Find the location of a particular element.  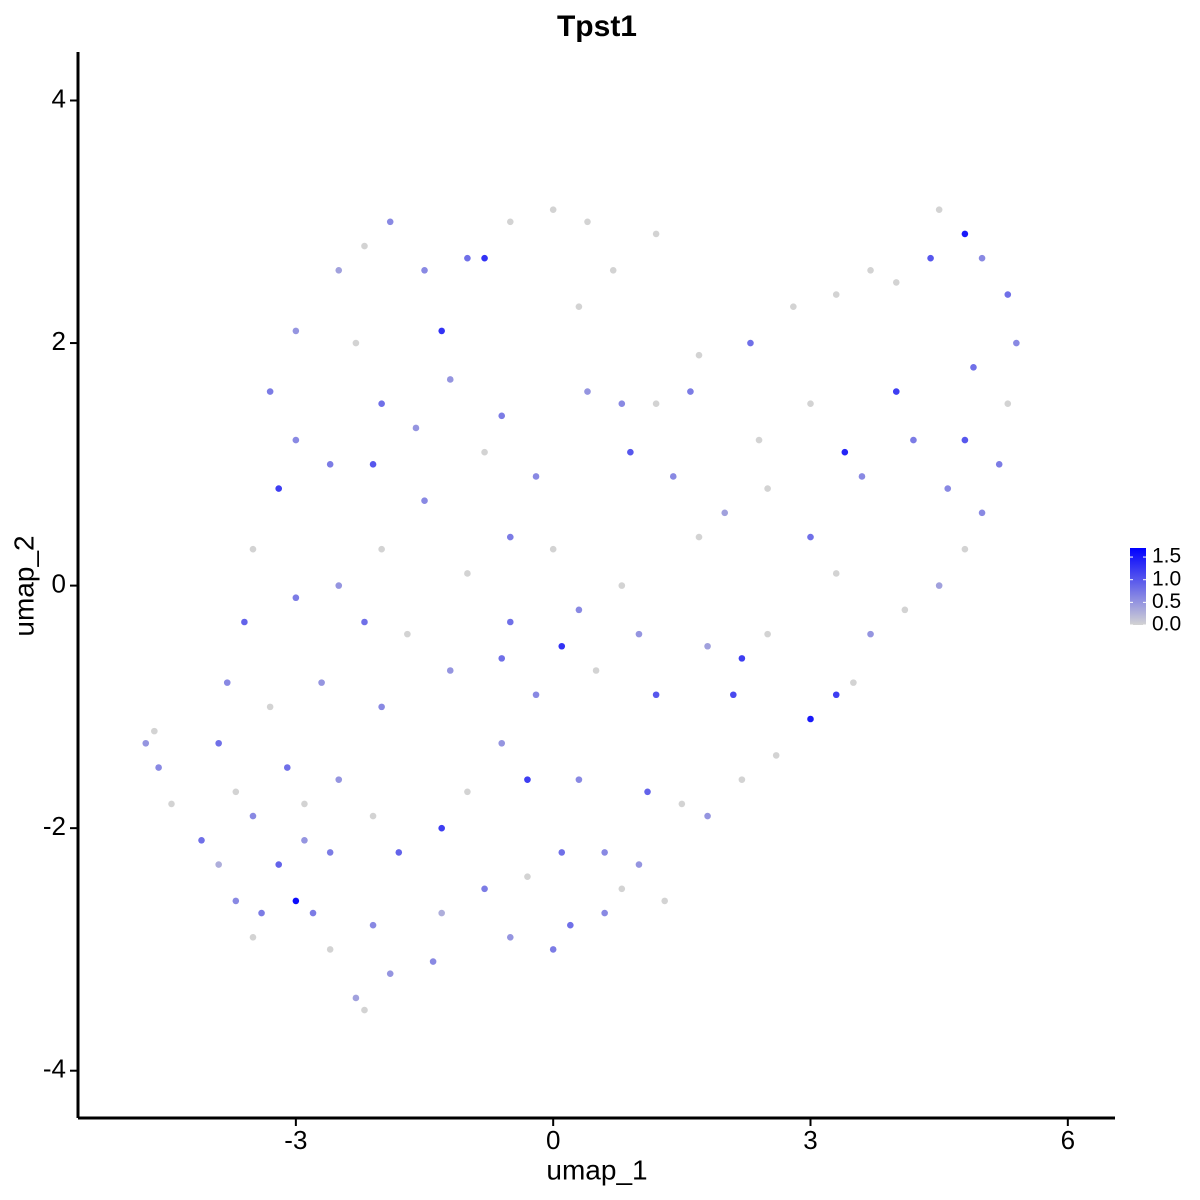

colorbar-label: 1.5 is located at coordinates (1166, 556).